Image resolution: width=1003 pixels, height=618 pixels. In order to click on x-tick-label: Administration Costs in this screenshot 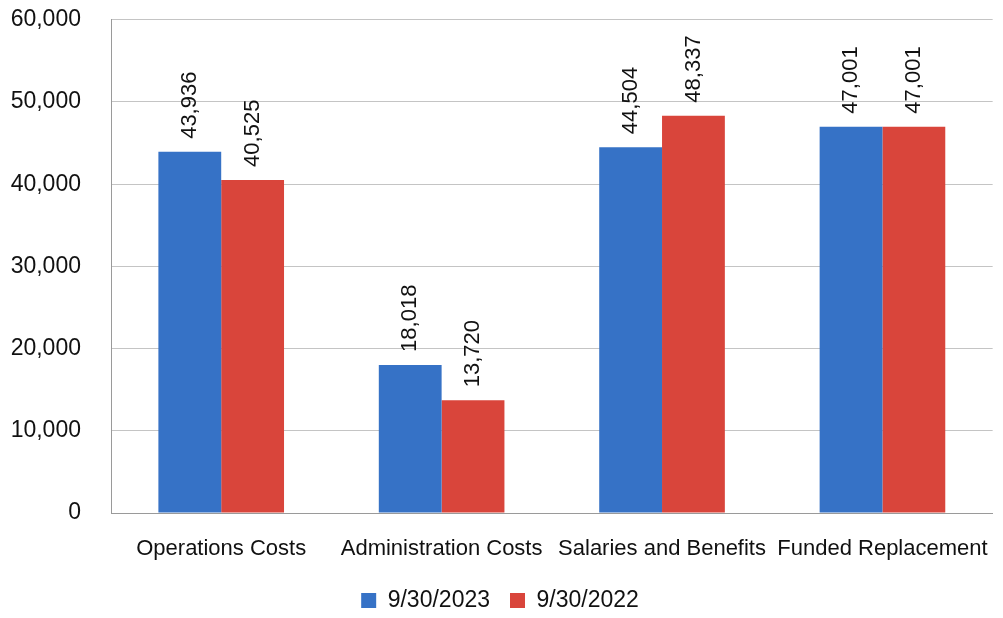, I will do `click(441, 548)`.